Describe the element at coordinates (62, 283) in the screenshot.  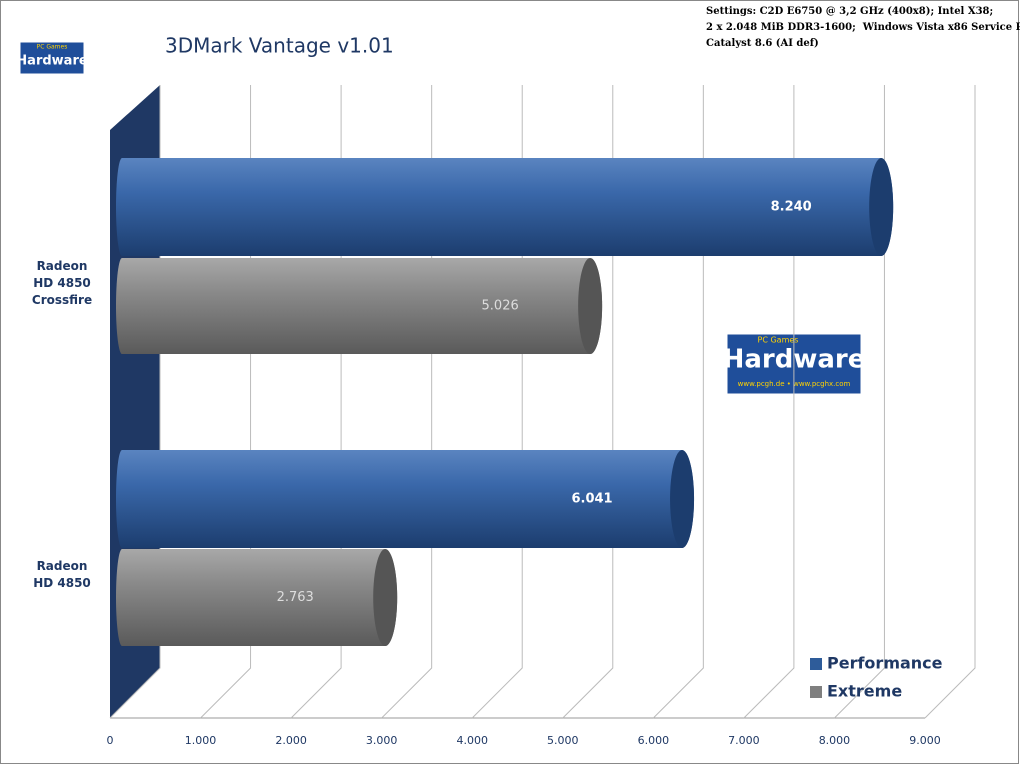
I see `y-tick-label: Radeon HD 4850 Crossfire` at that location.